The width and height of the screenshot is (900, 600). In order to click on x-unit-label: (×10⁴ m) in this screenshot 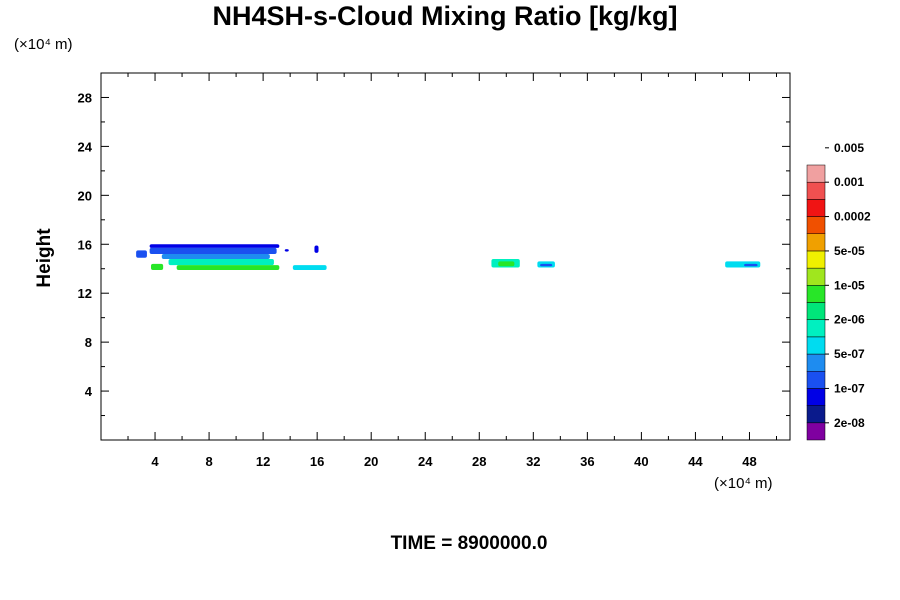, I will do `click(743, 483)`.